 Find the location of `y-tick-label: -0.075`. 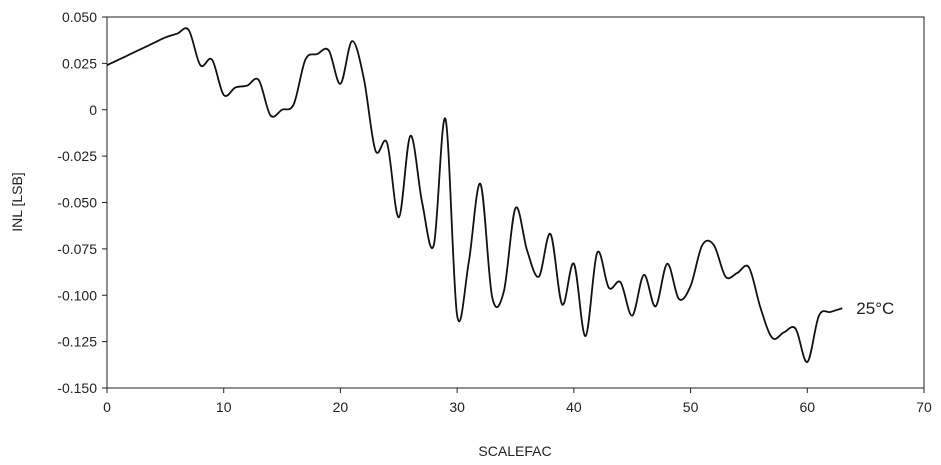

y-tick-label: -0.075 is located at coordinates (77, 249).